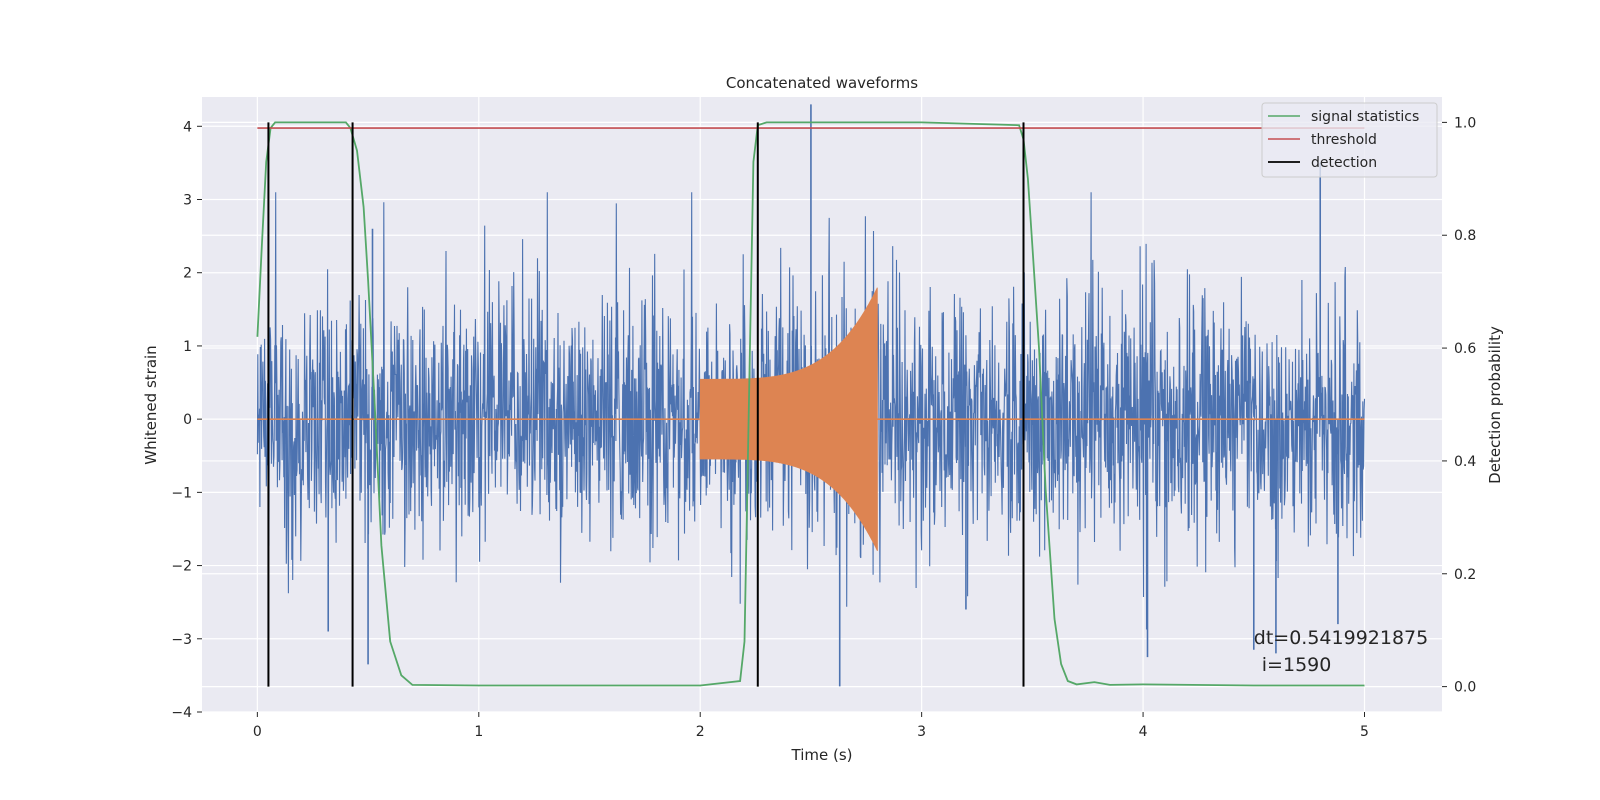 The width and height of the screenshot is (1600, 800). Describe the element at coordinates (1465, 123) in the screenshot. I see `y2-tick-label: 1.0` at that location.